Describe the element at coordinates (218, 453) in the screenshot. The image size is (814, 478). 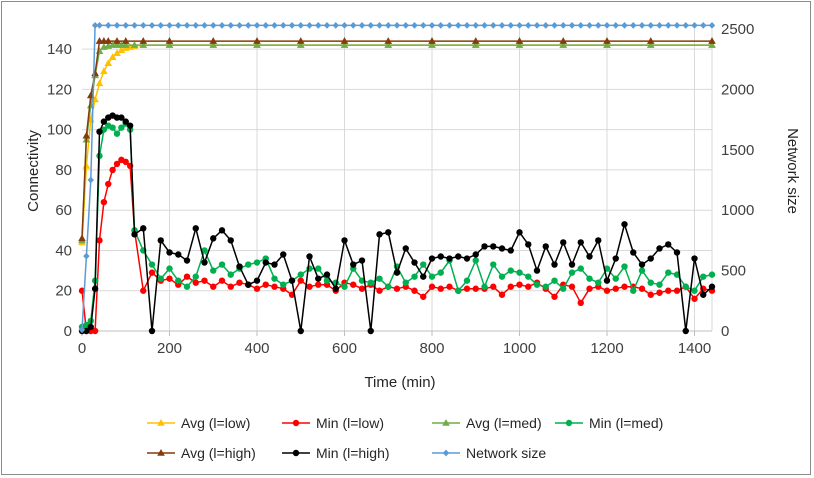
I see `legend-label: Avg (l=high)` at that location.